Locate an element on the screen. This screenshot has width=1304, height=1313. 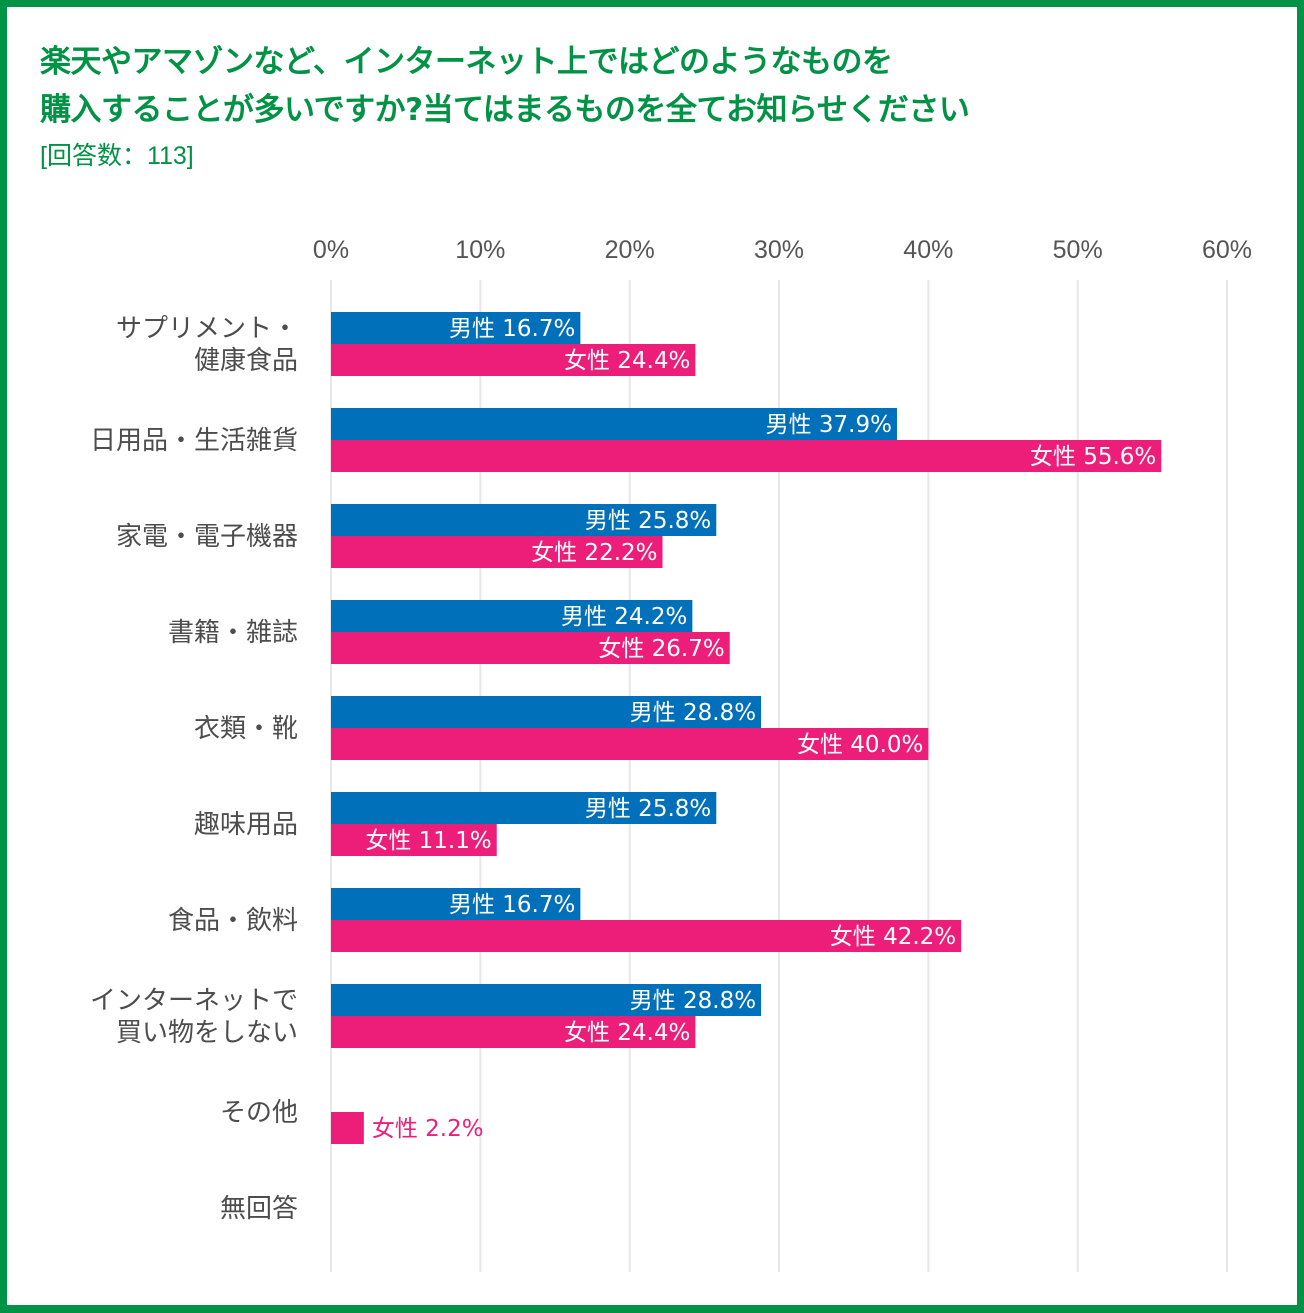
category-label-line: 買い物をしない is located at coordinates (207, 1033).